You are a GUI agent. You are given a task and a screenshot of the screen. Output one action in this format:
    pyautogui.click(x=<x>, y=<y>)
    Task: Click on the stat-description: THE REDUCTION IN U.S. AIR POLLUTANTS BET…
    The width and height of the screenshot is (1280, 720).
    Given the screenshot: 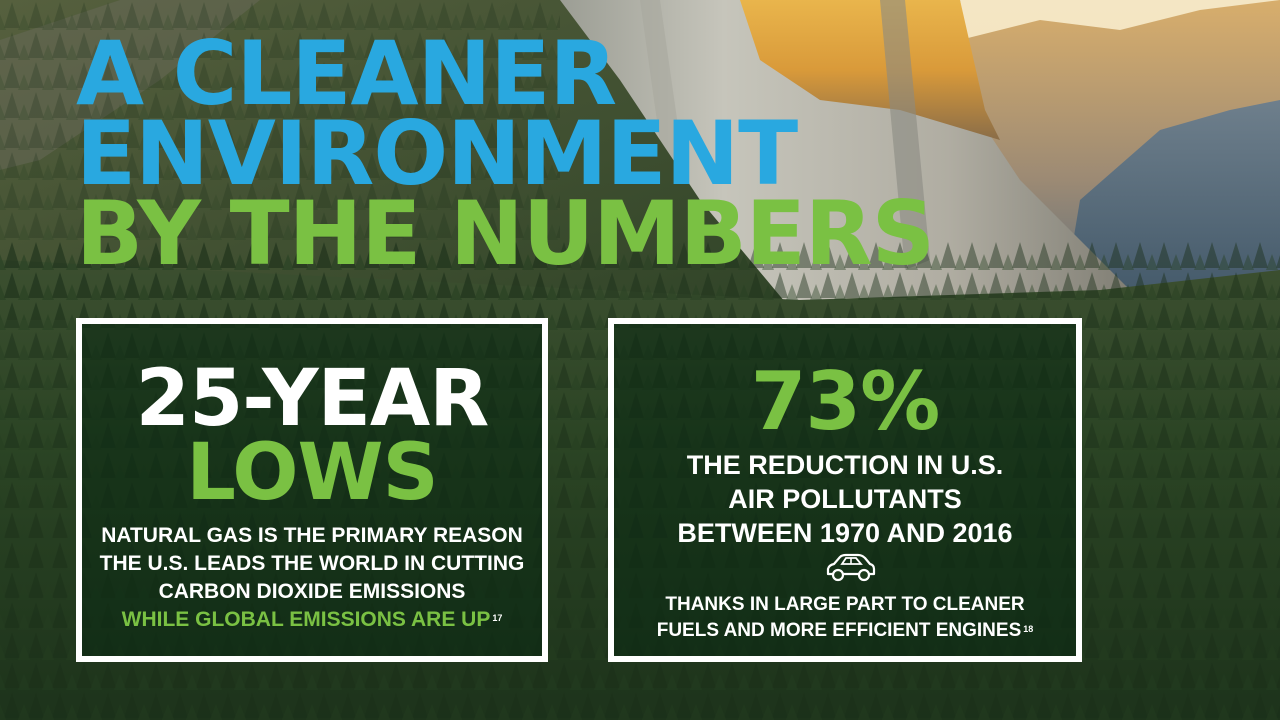 What is the action you would take?
    pyautogui.click(x=845, y=499)
    